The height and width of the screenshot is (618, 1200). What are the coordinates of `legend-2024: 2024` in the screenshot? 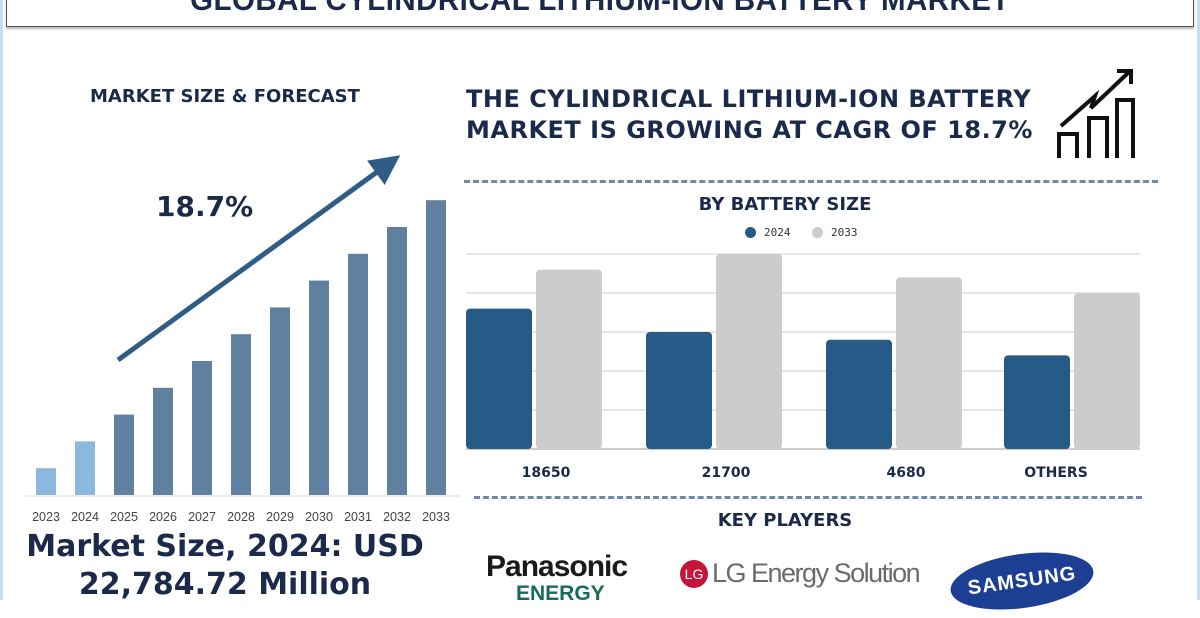 It's located at (768, 232).